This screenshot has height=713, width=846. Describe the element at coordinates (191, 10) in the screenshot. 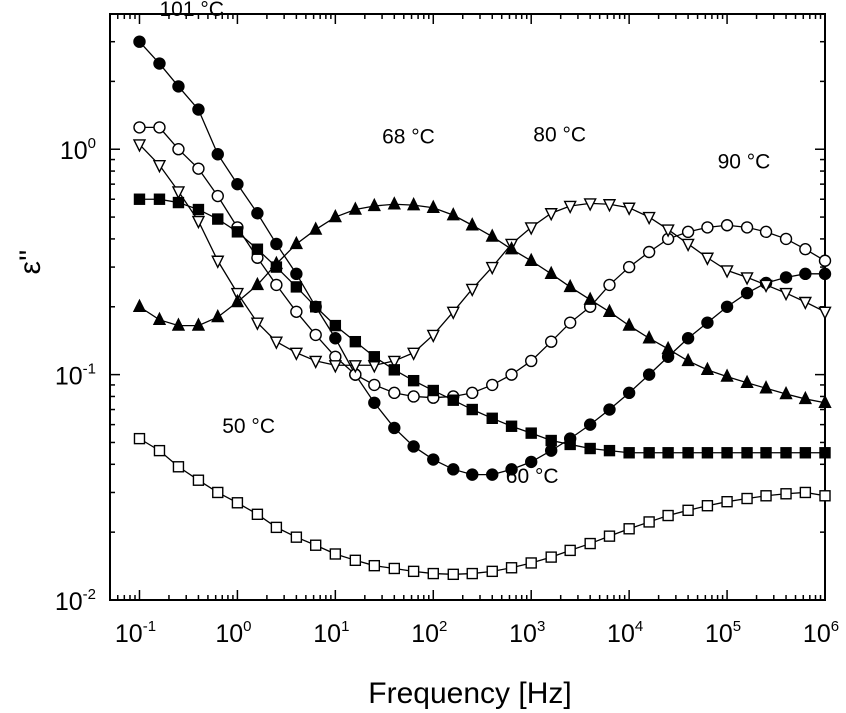

I see `annotation-label: 101 °C` at that location.